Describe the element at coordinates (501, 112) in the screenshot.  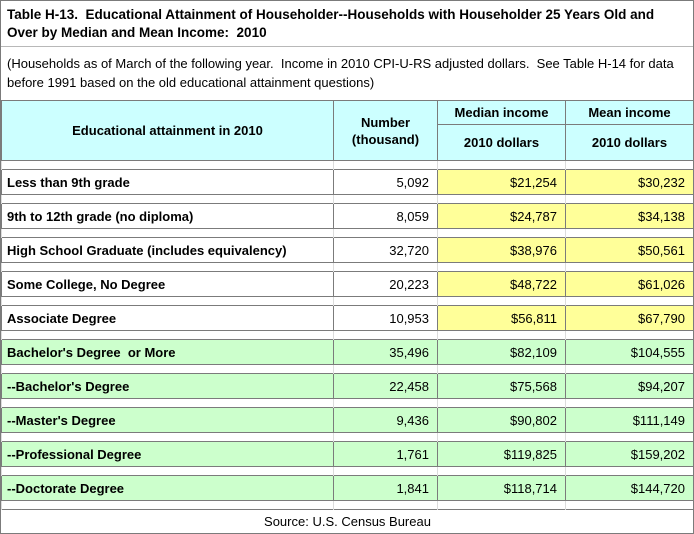
I see `header-median-income: Median income` at that location.